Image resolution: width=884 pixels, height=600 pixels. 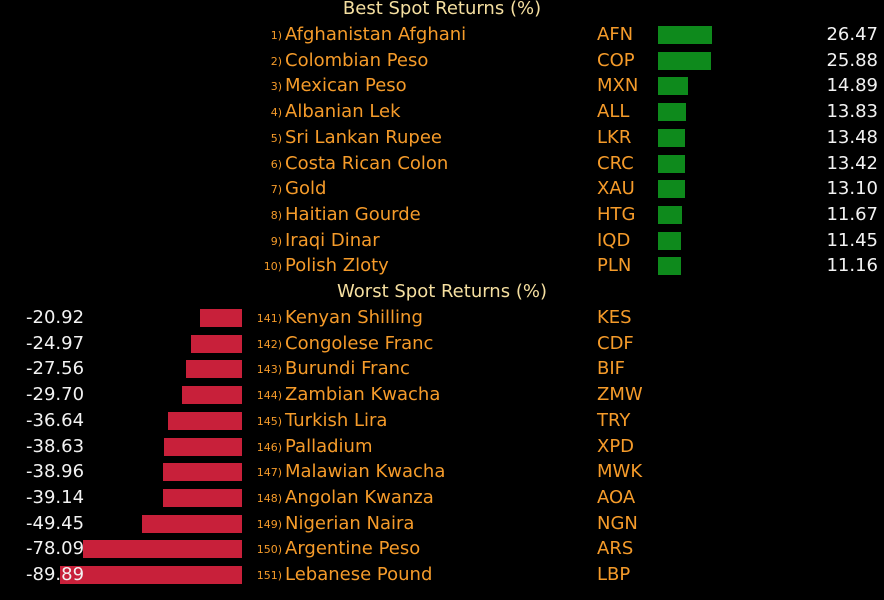 What do you see at coordinates (276, 35) in the screenshot?
I see `rank-label: 1)` at bounding box center [276, 35].